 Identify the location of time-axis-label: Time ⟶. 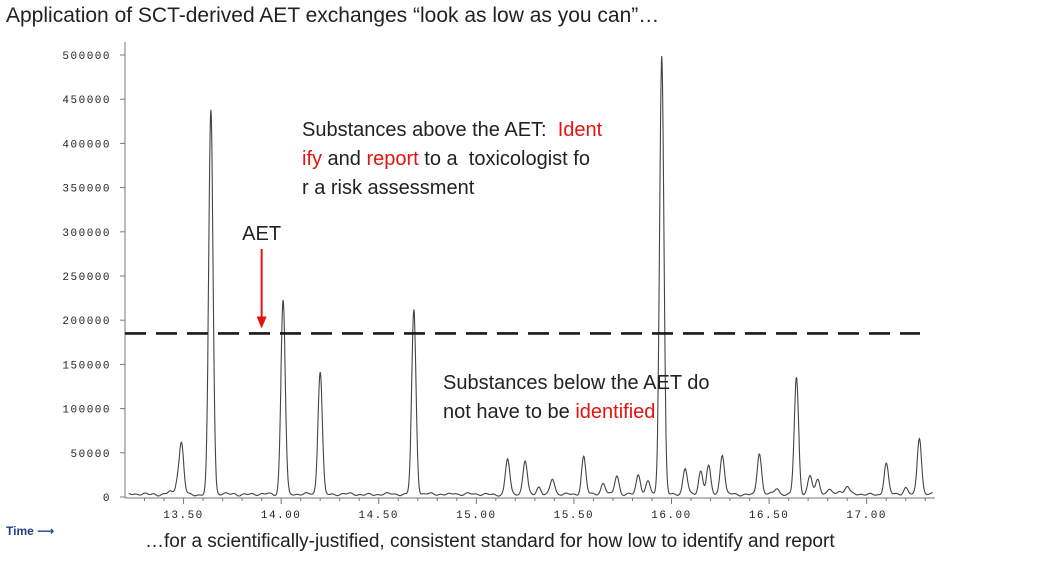
(30, 531).